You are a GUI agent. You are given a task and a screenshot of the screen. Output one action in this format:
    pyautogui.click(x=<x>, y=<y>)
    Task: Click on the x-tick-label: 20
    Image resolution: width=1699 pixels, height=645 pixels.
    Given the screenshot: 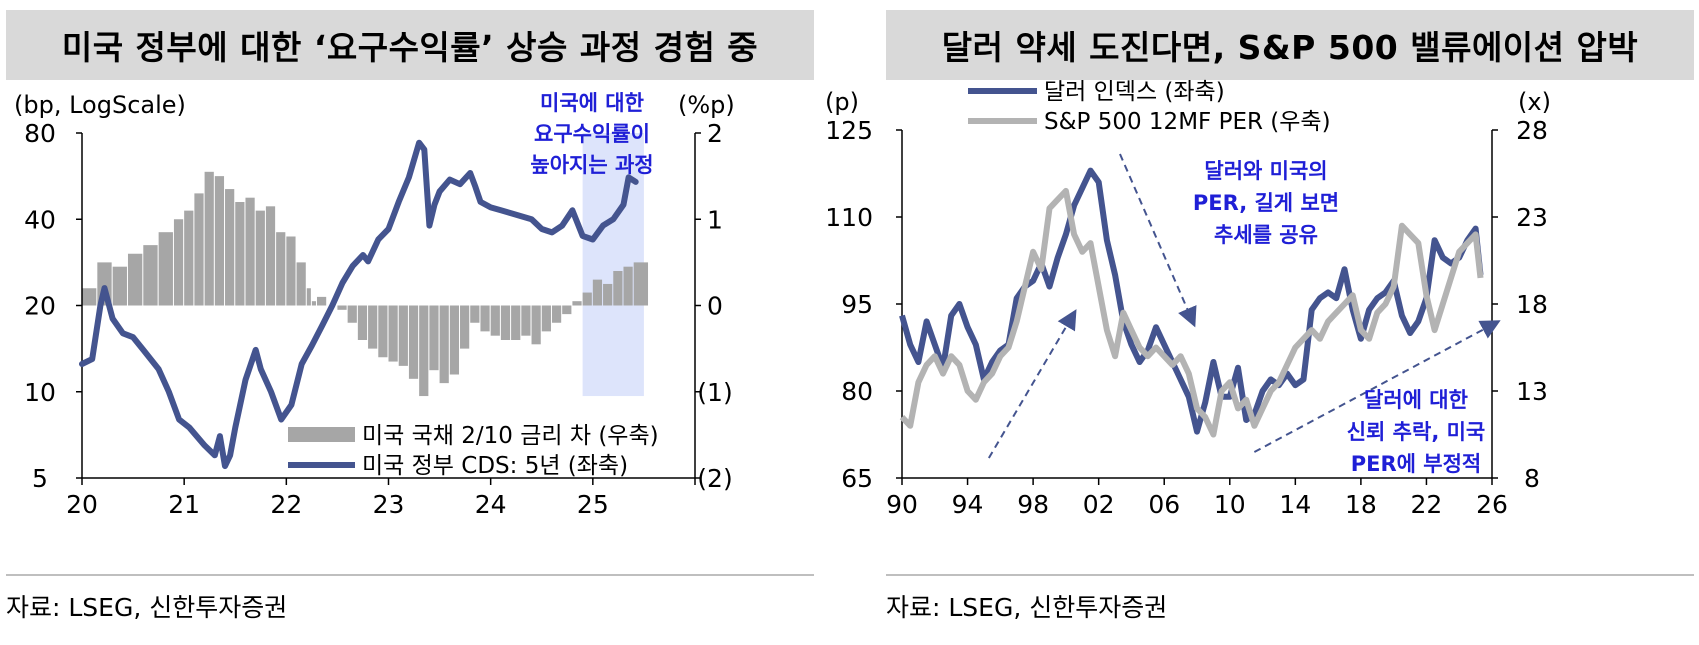 What is the action you would take?
    pyautogui.click(x=82, y=504)
    